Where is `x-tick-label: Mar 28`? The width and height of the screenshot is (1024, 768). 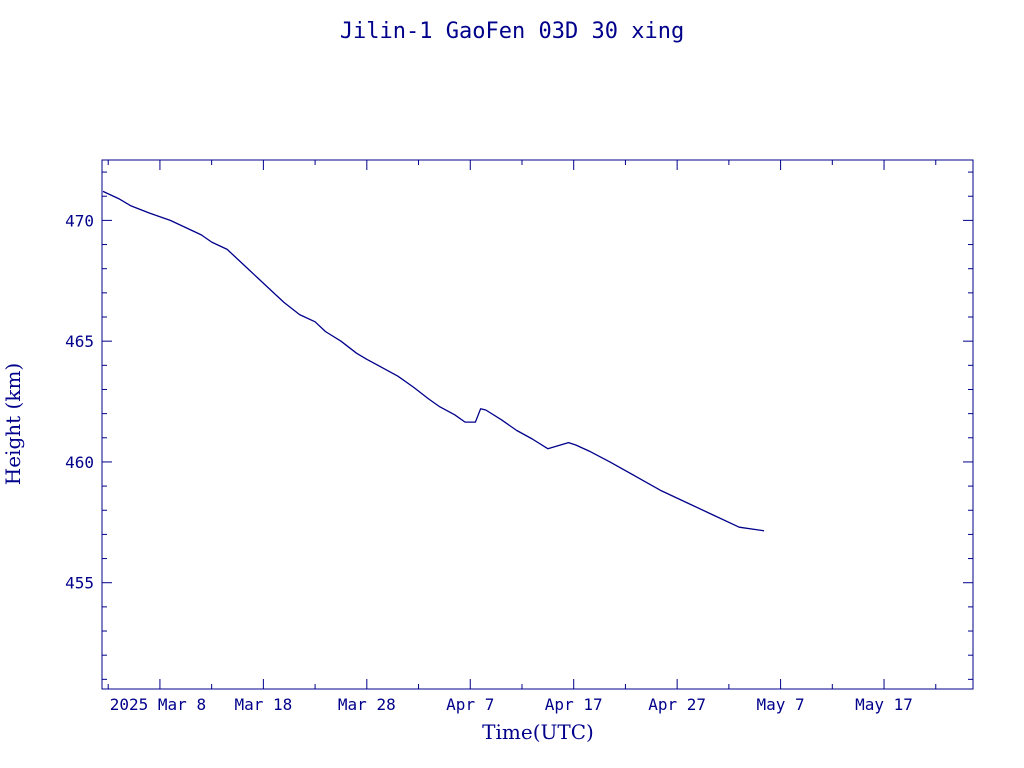 x-tick-label: Mar 28 is located at coordinates (367, 704).